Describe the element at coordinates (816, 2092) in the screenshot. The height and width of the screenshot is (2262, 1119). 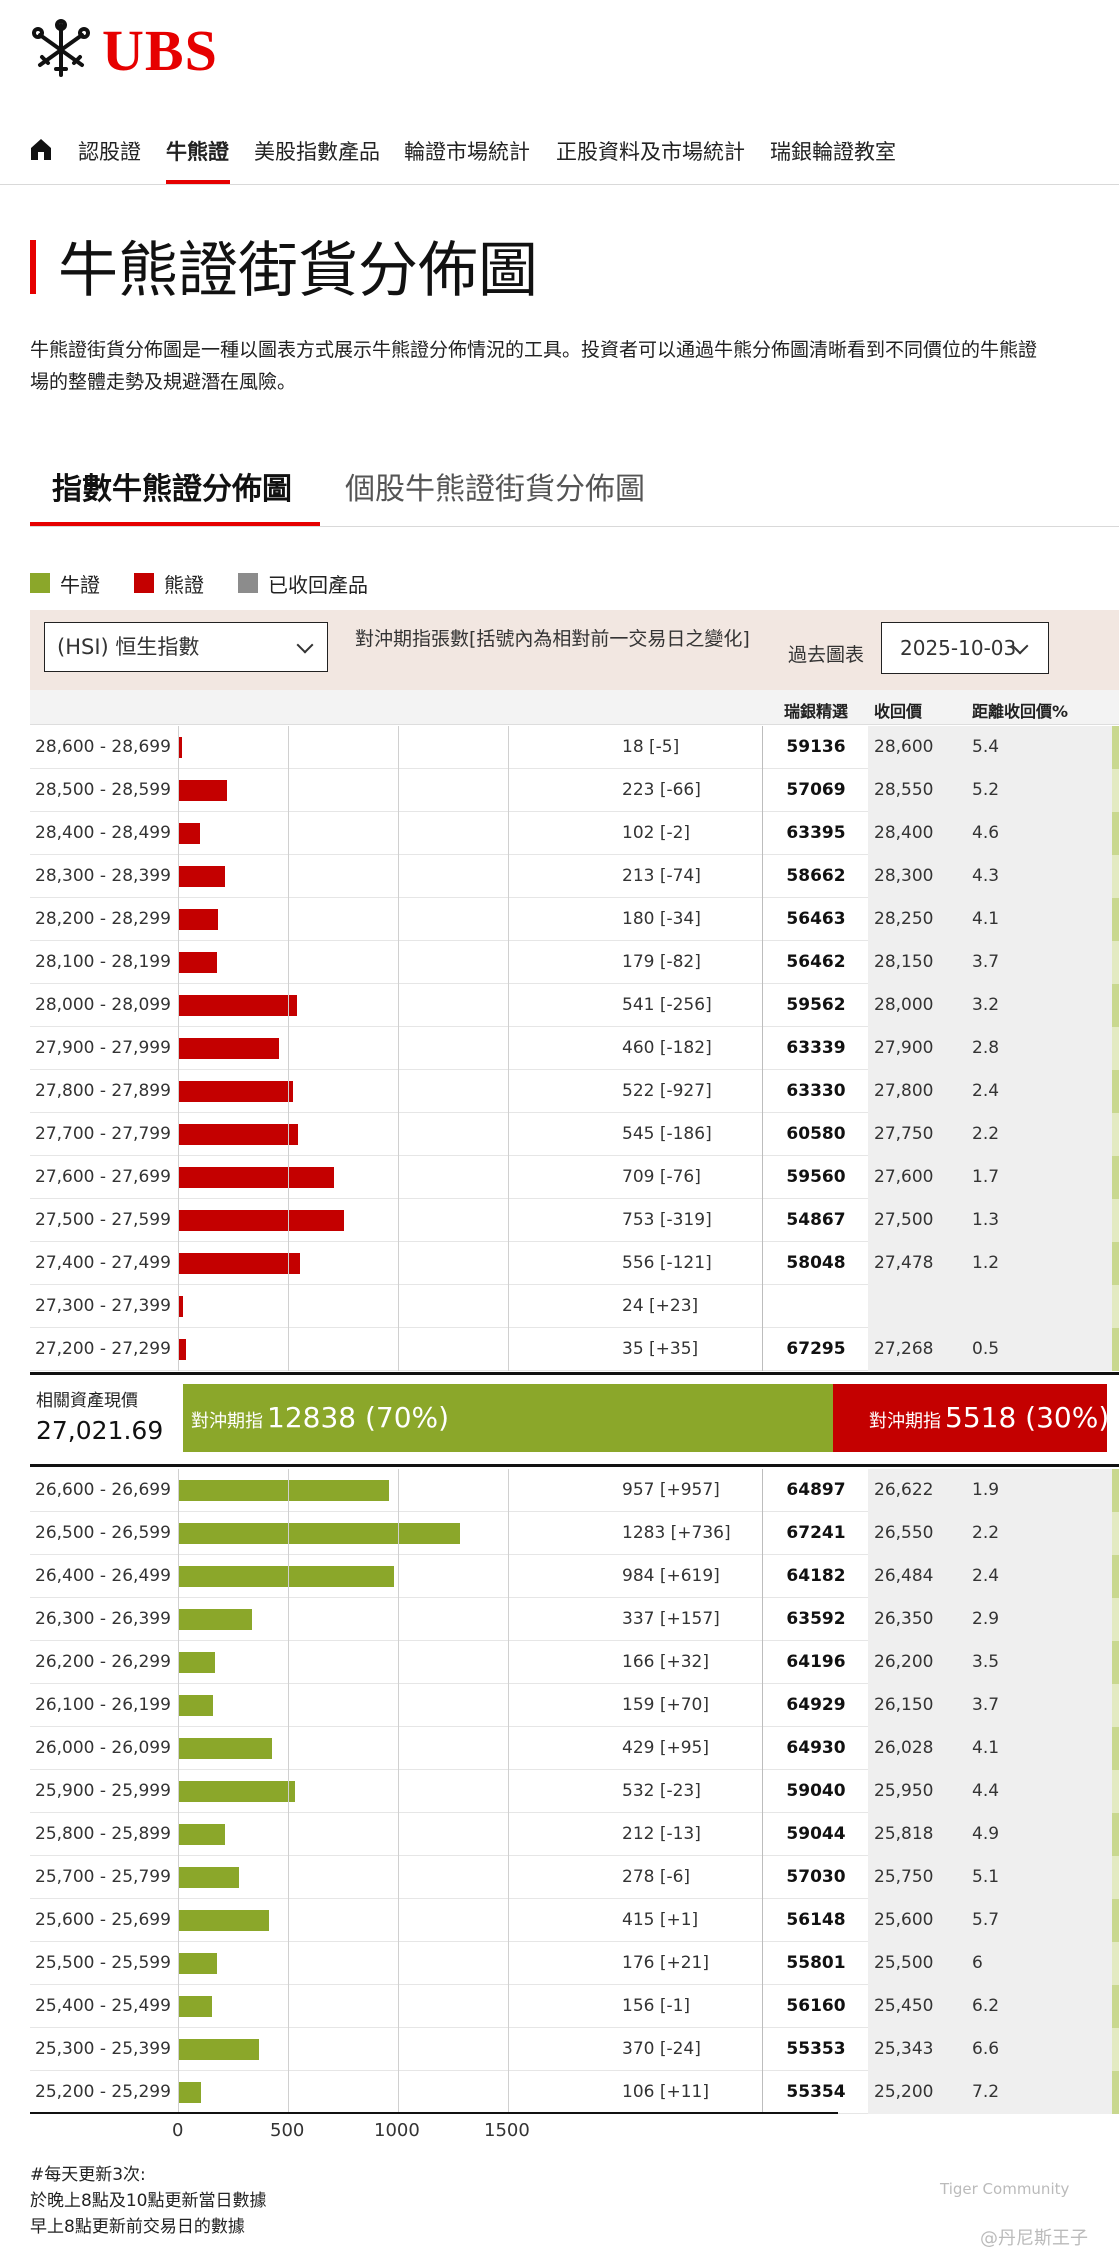
I see `product-code: 55354` at that location.